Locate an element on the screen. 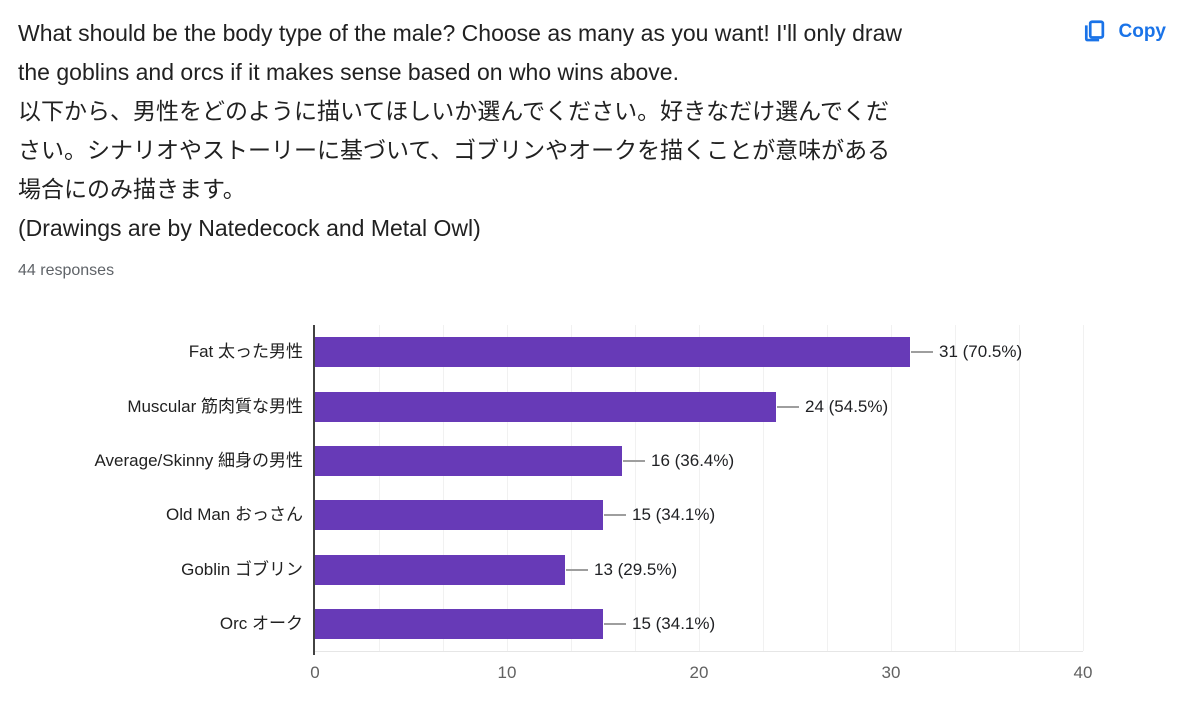  responses-count: 44 responses is located at coordinates (66, 270).